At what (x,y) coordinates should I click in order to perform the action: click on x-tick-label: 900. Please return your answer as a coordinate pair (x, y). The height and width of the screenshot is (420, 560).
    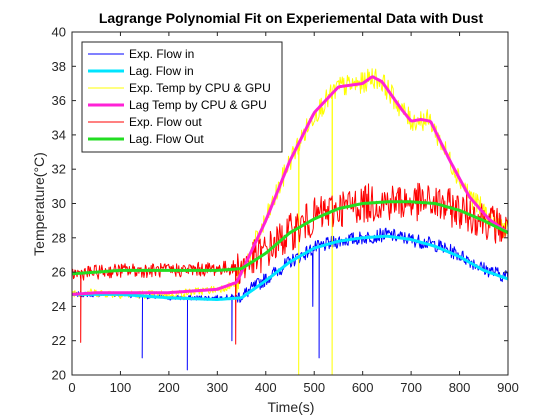
    Looking at the image, I should click on (508, 387).